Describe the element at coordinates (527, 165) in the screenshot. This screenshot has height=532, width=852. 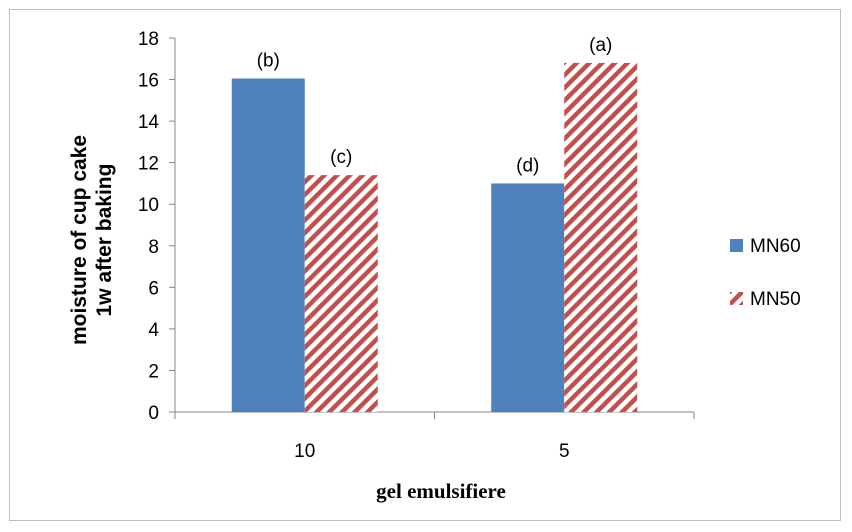
I see `bar-data-label: (d)` at that location.